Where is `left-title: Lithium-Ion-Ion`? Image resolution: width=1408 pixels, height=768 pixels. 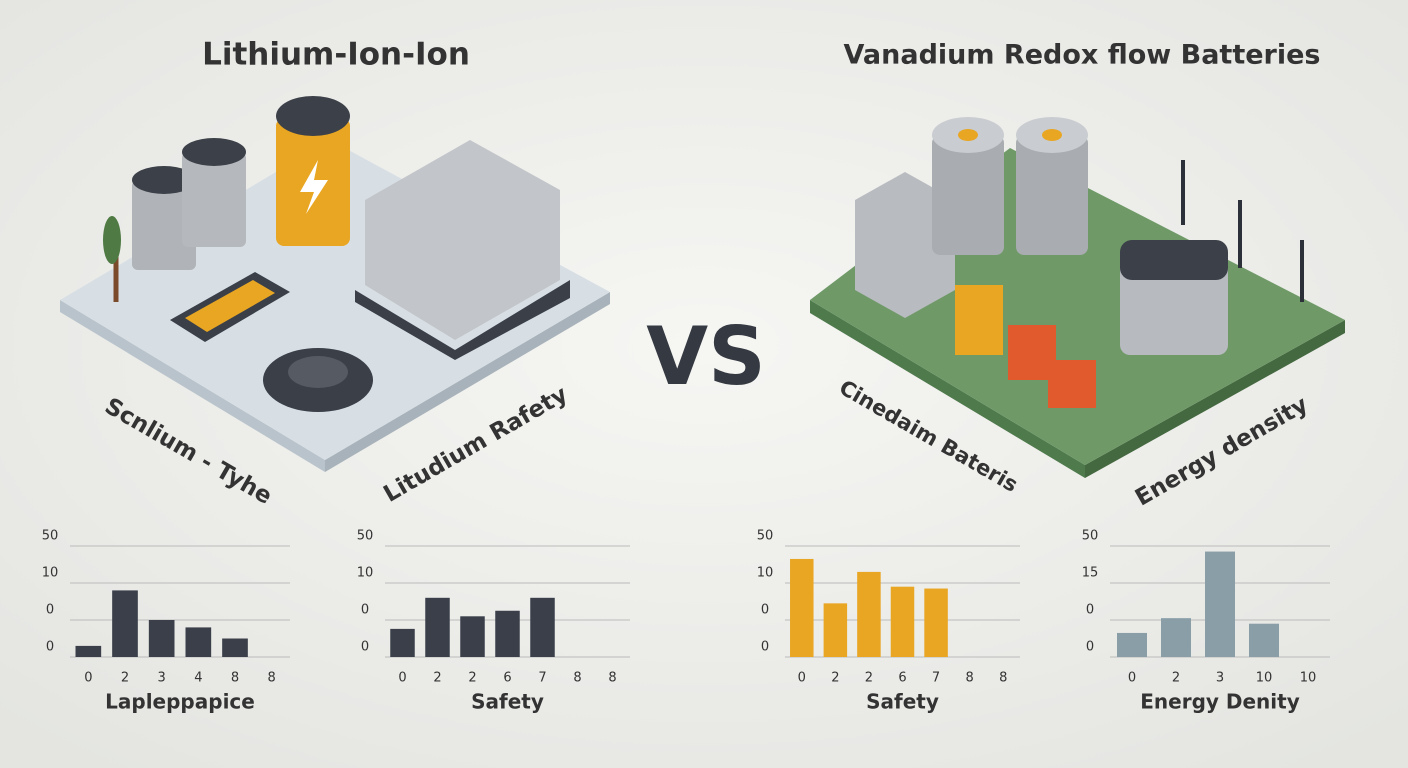 left-title: Lithium-Ion-Ion is located at coordinates (336, 55).